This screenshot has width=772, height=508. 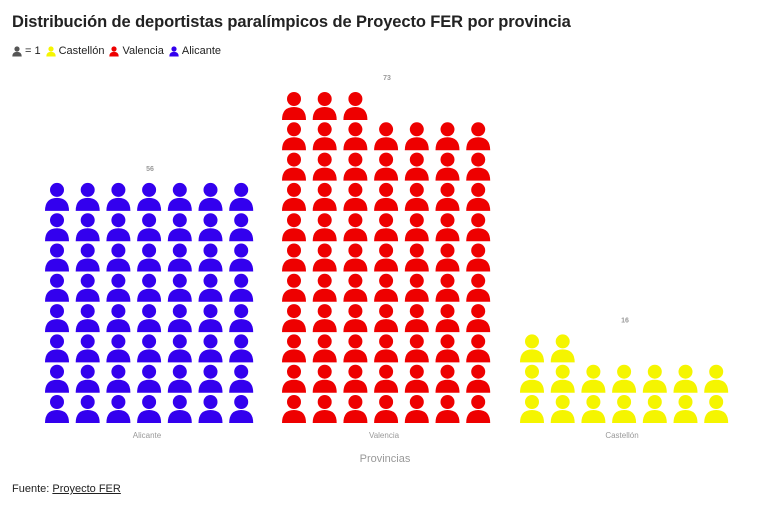 What do you see at coordinates (143, 51) in the screenshot?
I see `legend-label: Valencia` at bounding box center [143, 51].